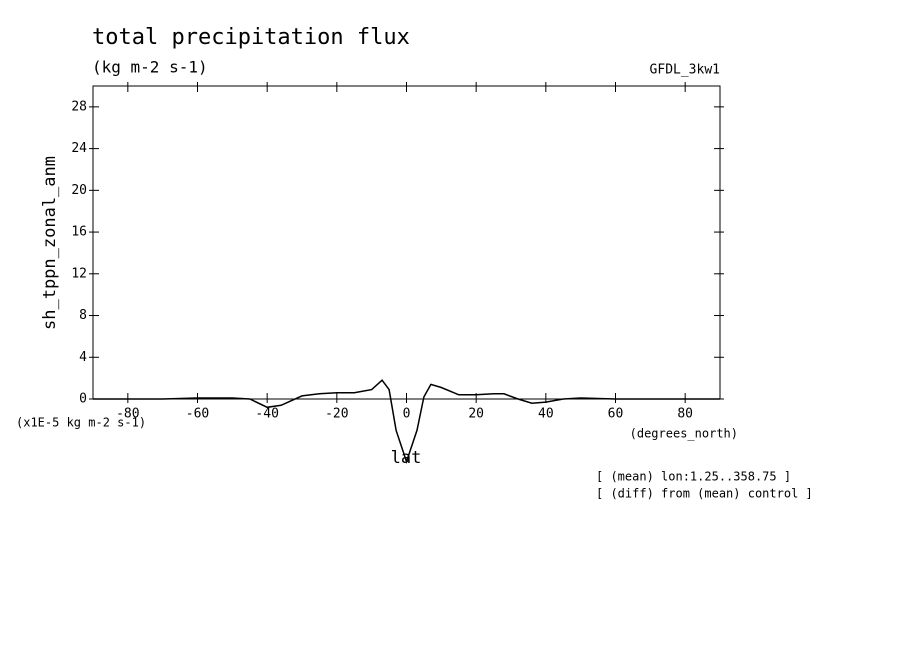 The width and height of the screenshot is (904, 654). Describe the element at coordinates (81, 423) in the screenshot. I see `y-units: (x1E-5 kg m-2 s-1)` at that location.